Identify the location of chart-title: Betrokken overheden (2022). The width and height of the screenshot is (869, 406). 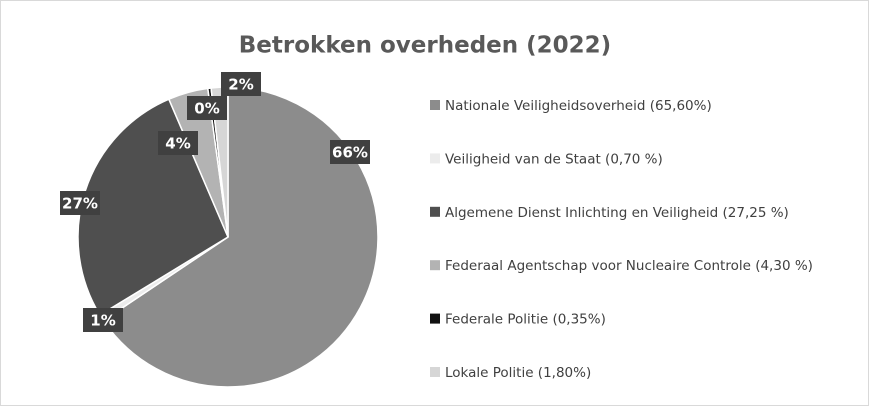
(425, 46).